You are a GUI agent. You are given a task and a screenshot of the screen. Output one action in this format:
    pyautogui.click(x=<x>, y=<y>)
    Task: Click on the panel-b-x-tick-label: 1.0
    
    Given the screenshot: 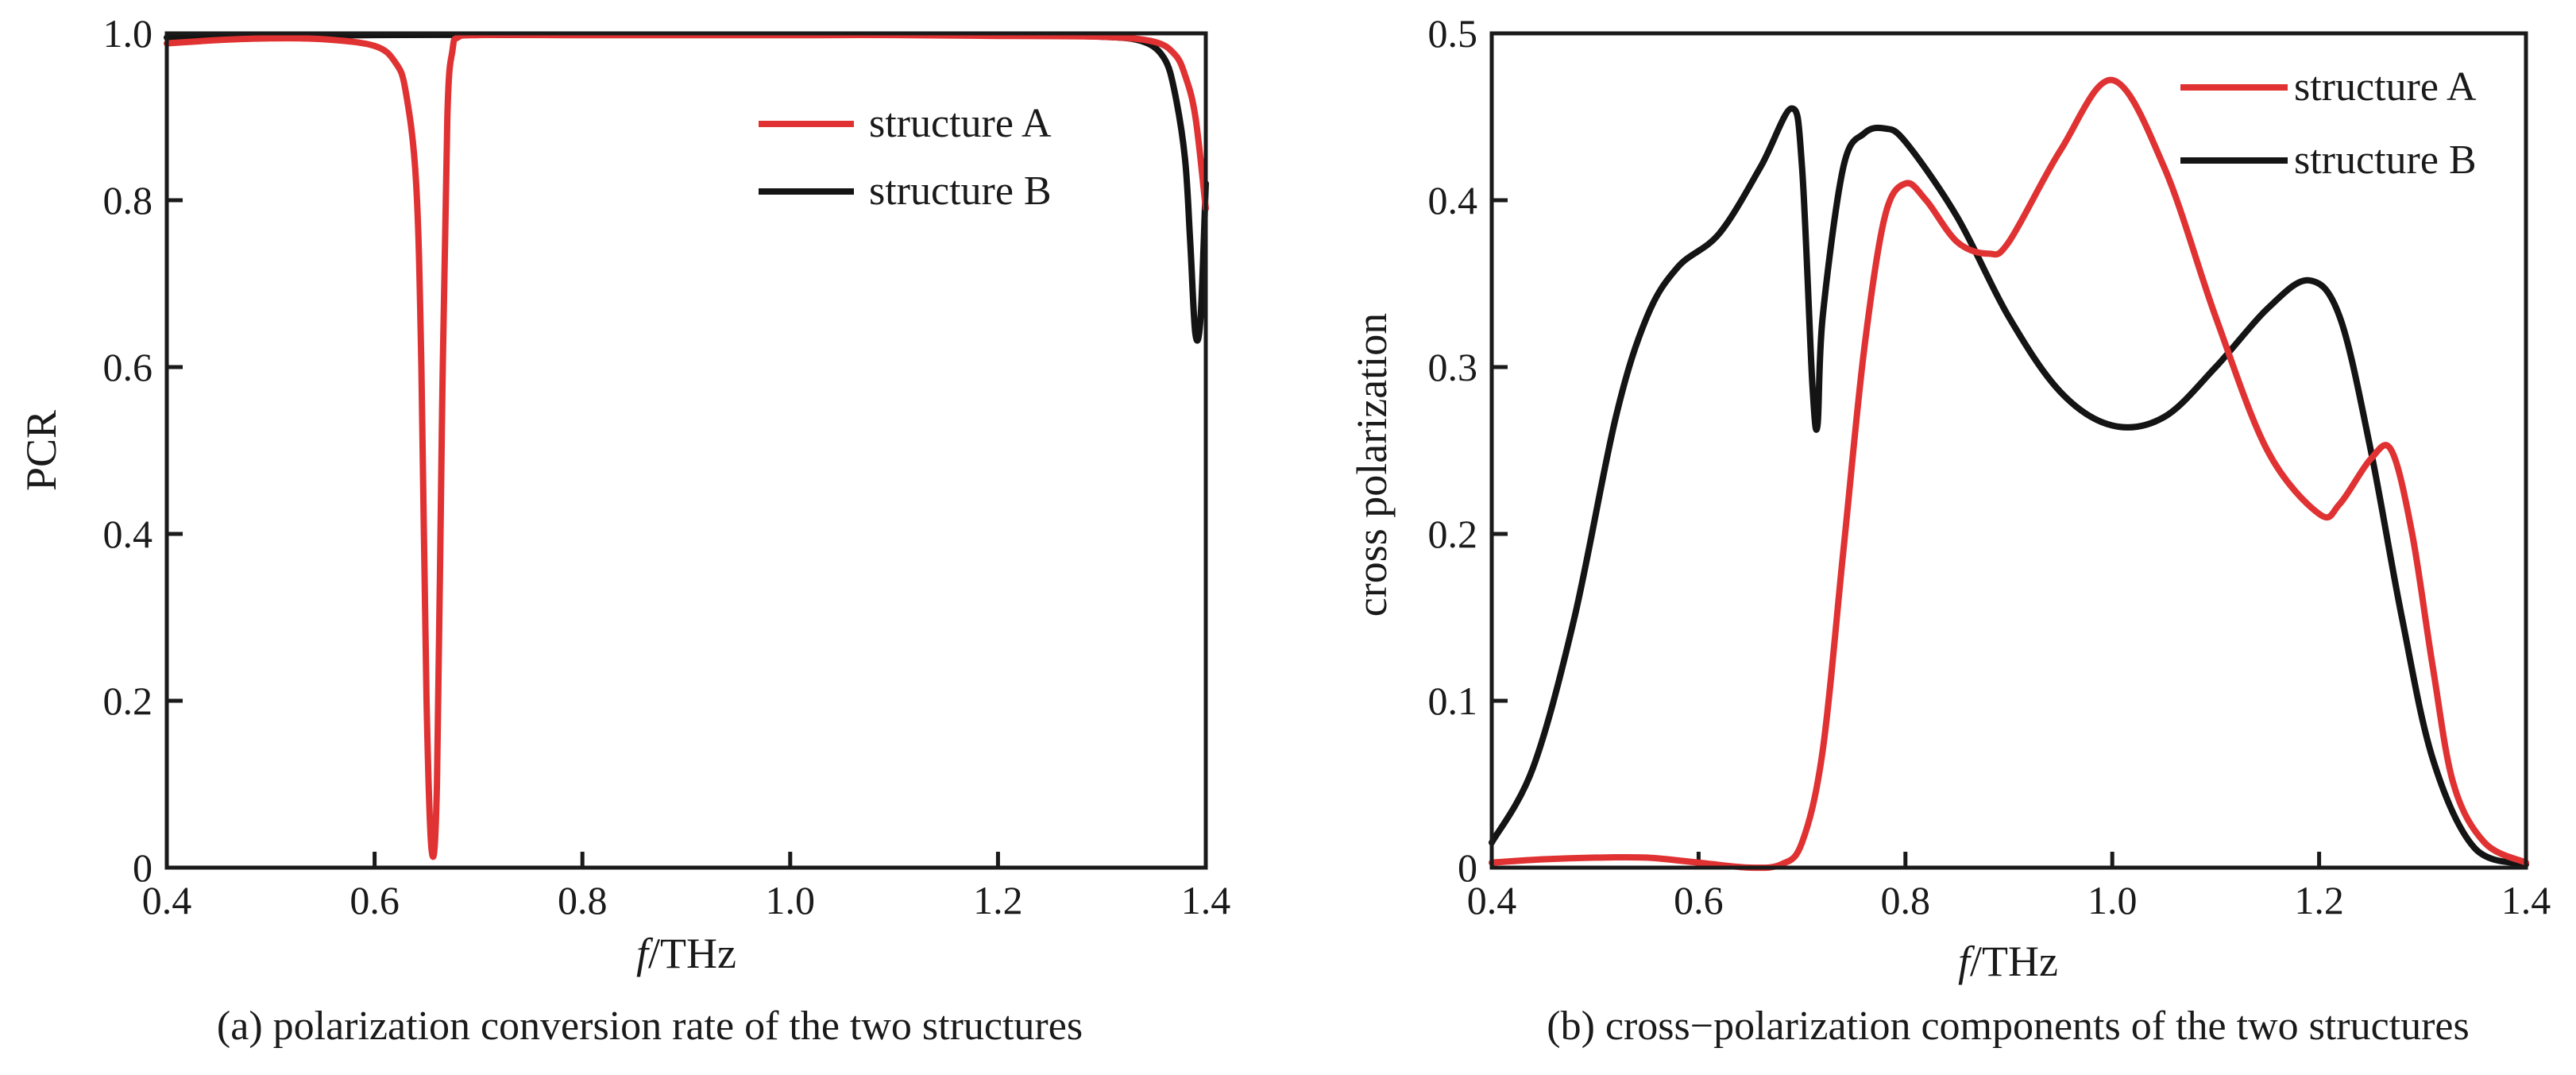 What is the action you would take?
    pyautogui.click(x=2112, y=900)
    